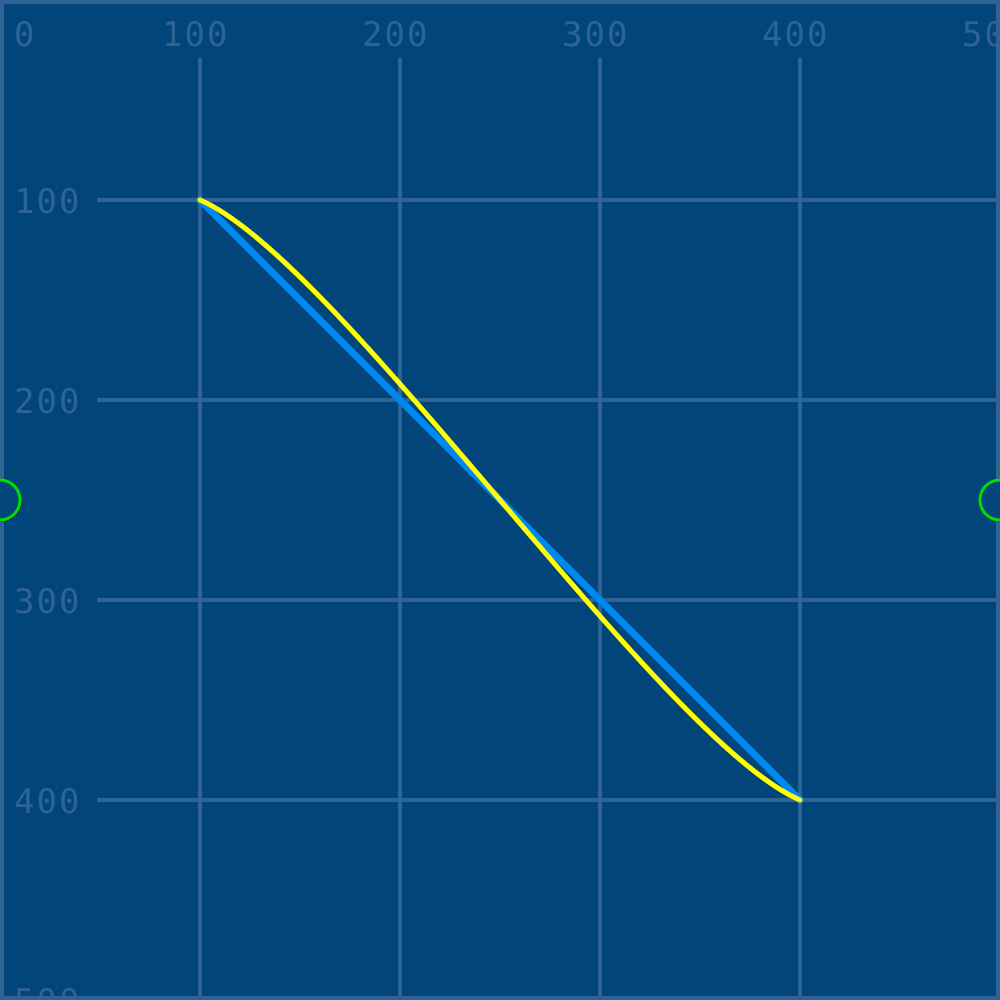  I want to click on y-tick-label: 300, so click(47, 602).